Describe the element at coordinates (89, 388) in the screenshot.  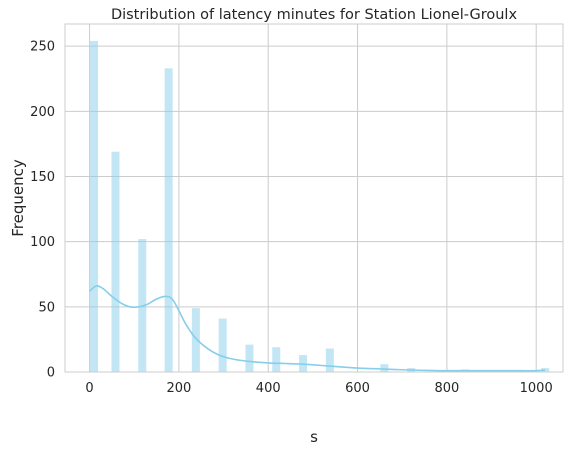
I see `x-tick-label: 0` at that location.